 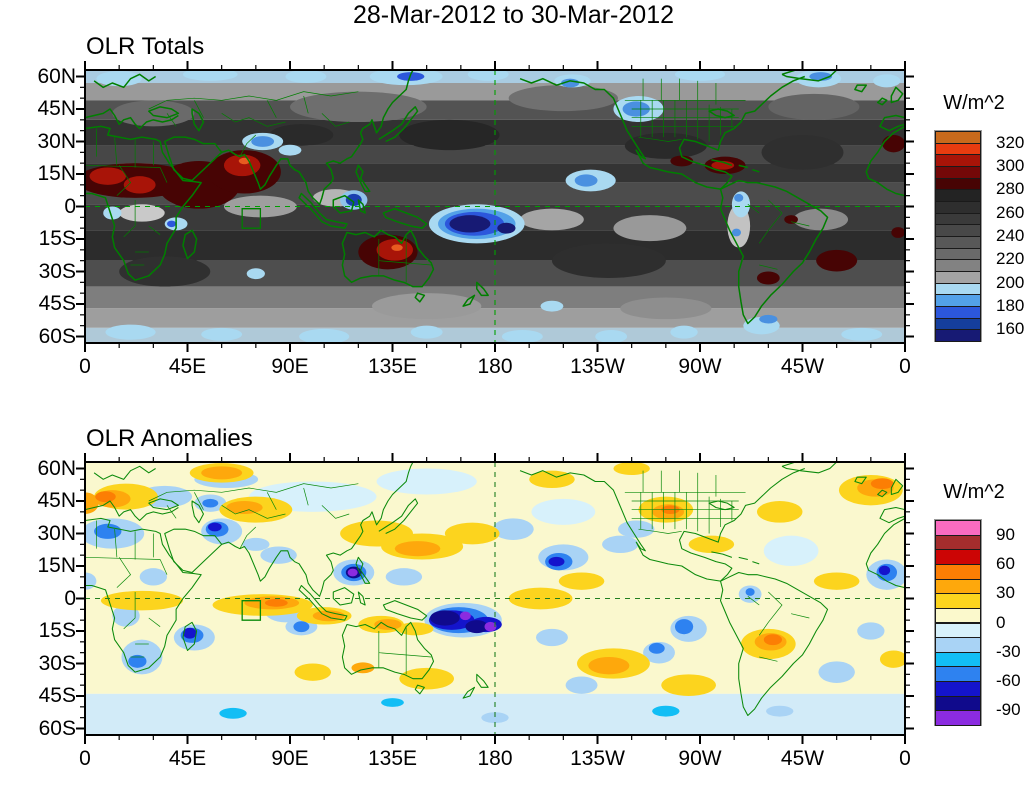 What do you see at coordinates (1010, 142) in the screenshot?
I see `olr-totals-colorbar-label-320: 320` at bounding box center [1010, 142].